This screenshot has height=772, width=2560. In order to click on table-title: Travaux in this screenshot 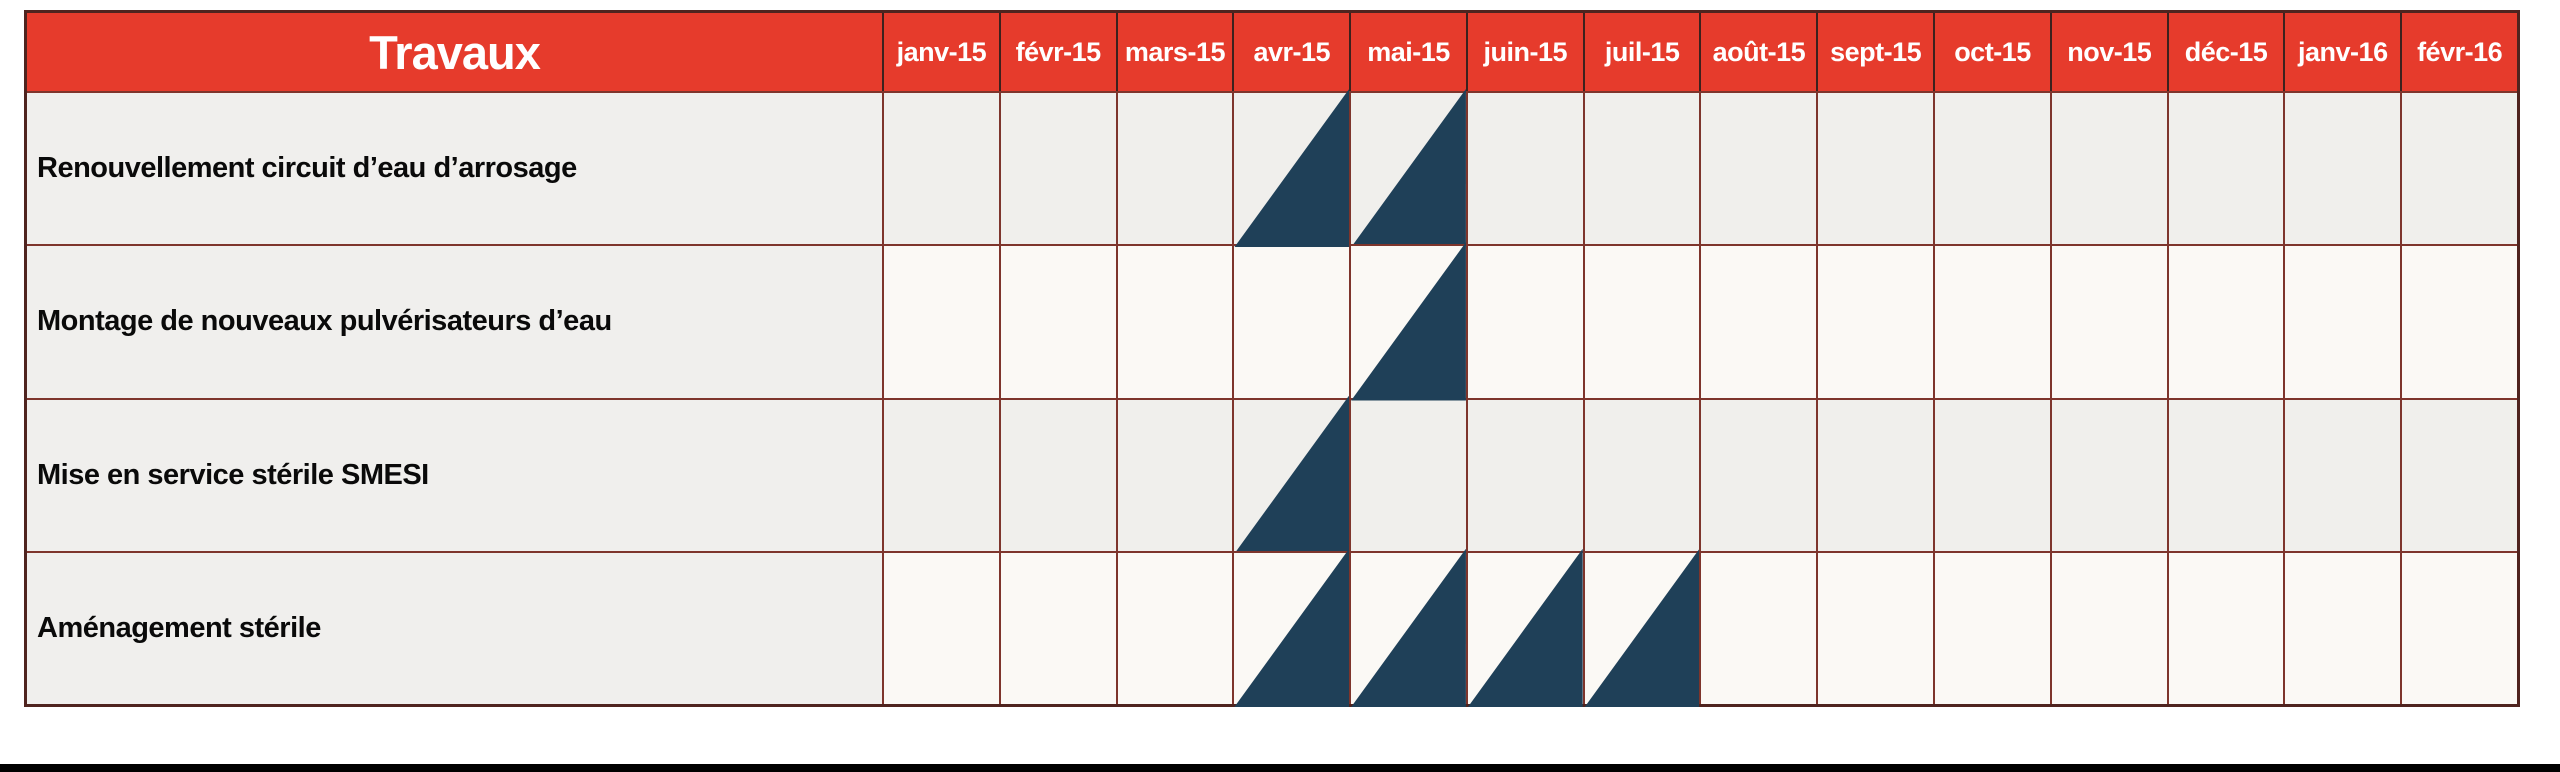, I will do `click(454, 52)`.